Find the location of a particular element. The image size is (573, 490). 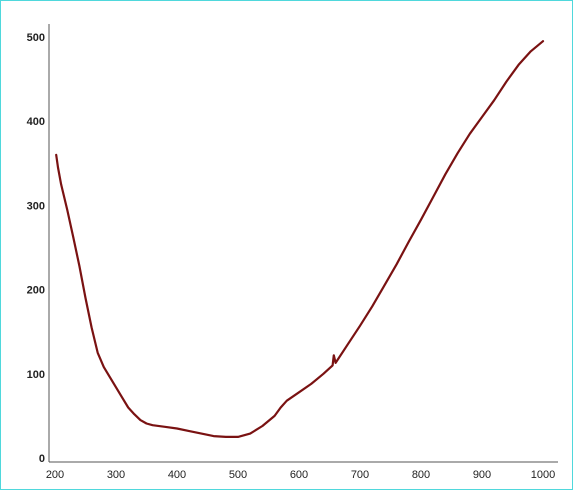

x-tick-label: 400 is located at coordinates (177, 475).